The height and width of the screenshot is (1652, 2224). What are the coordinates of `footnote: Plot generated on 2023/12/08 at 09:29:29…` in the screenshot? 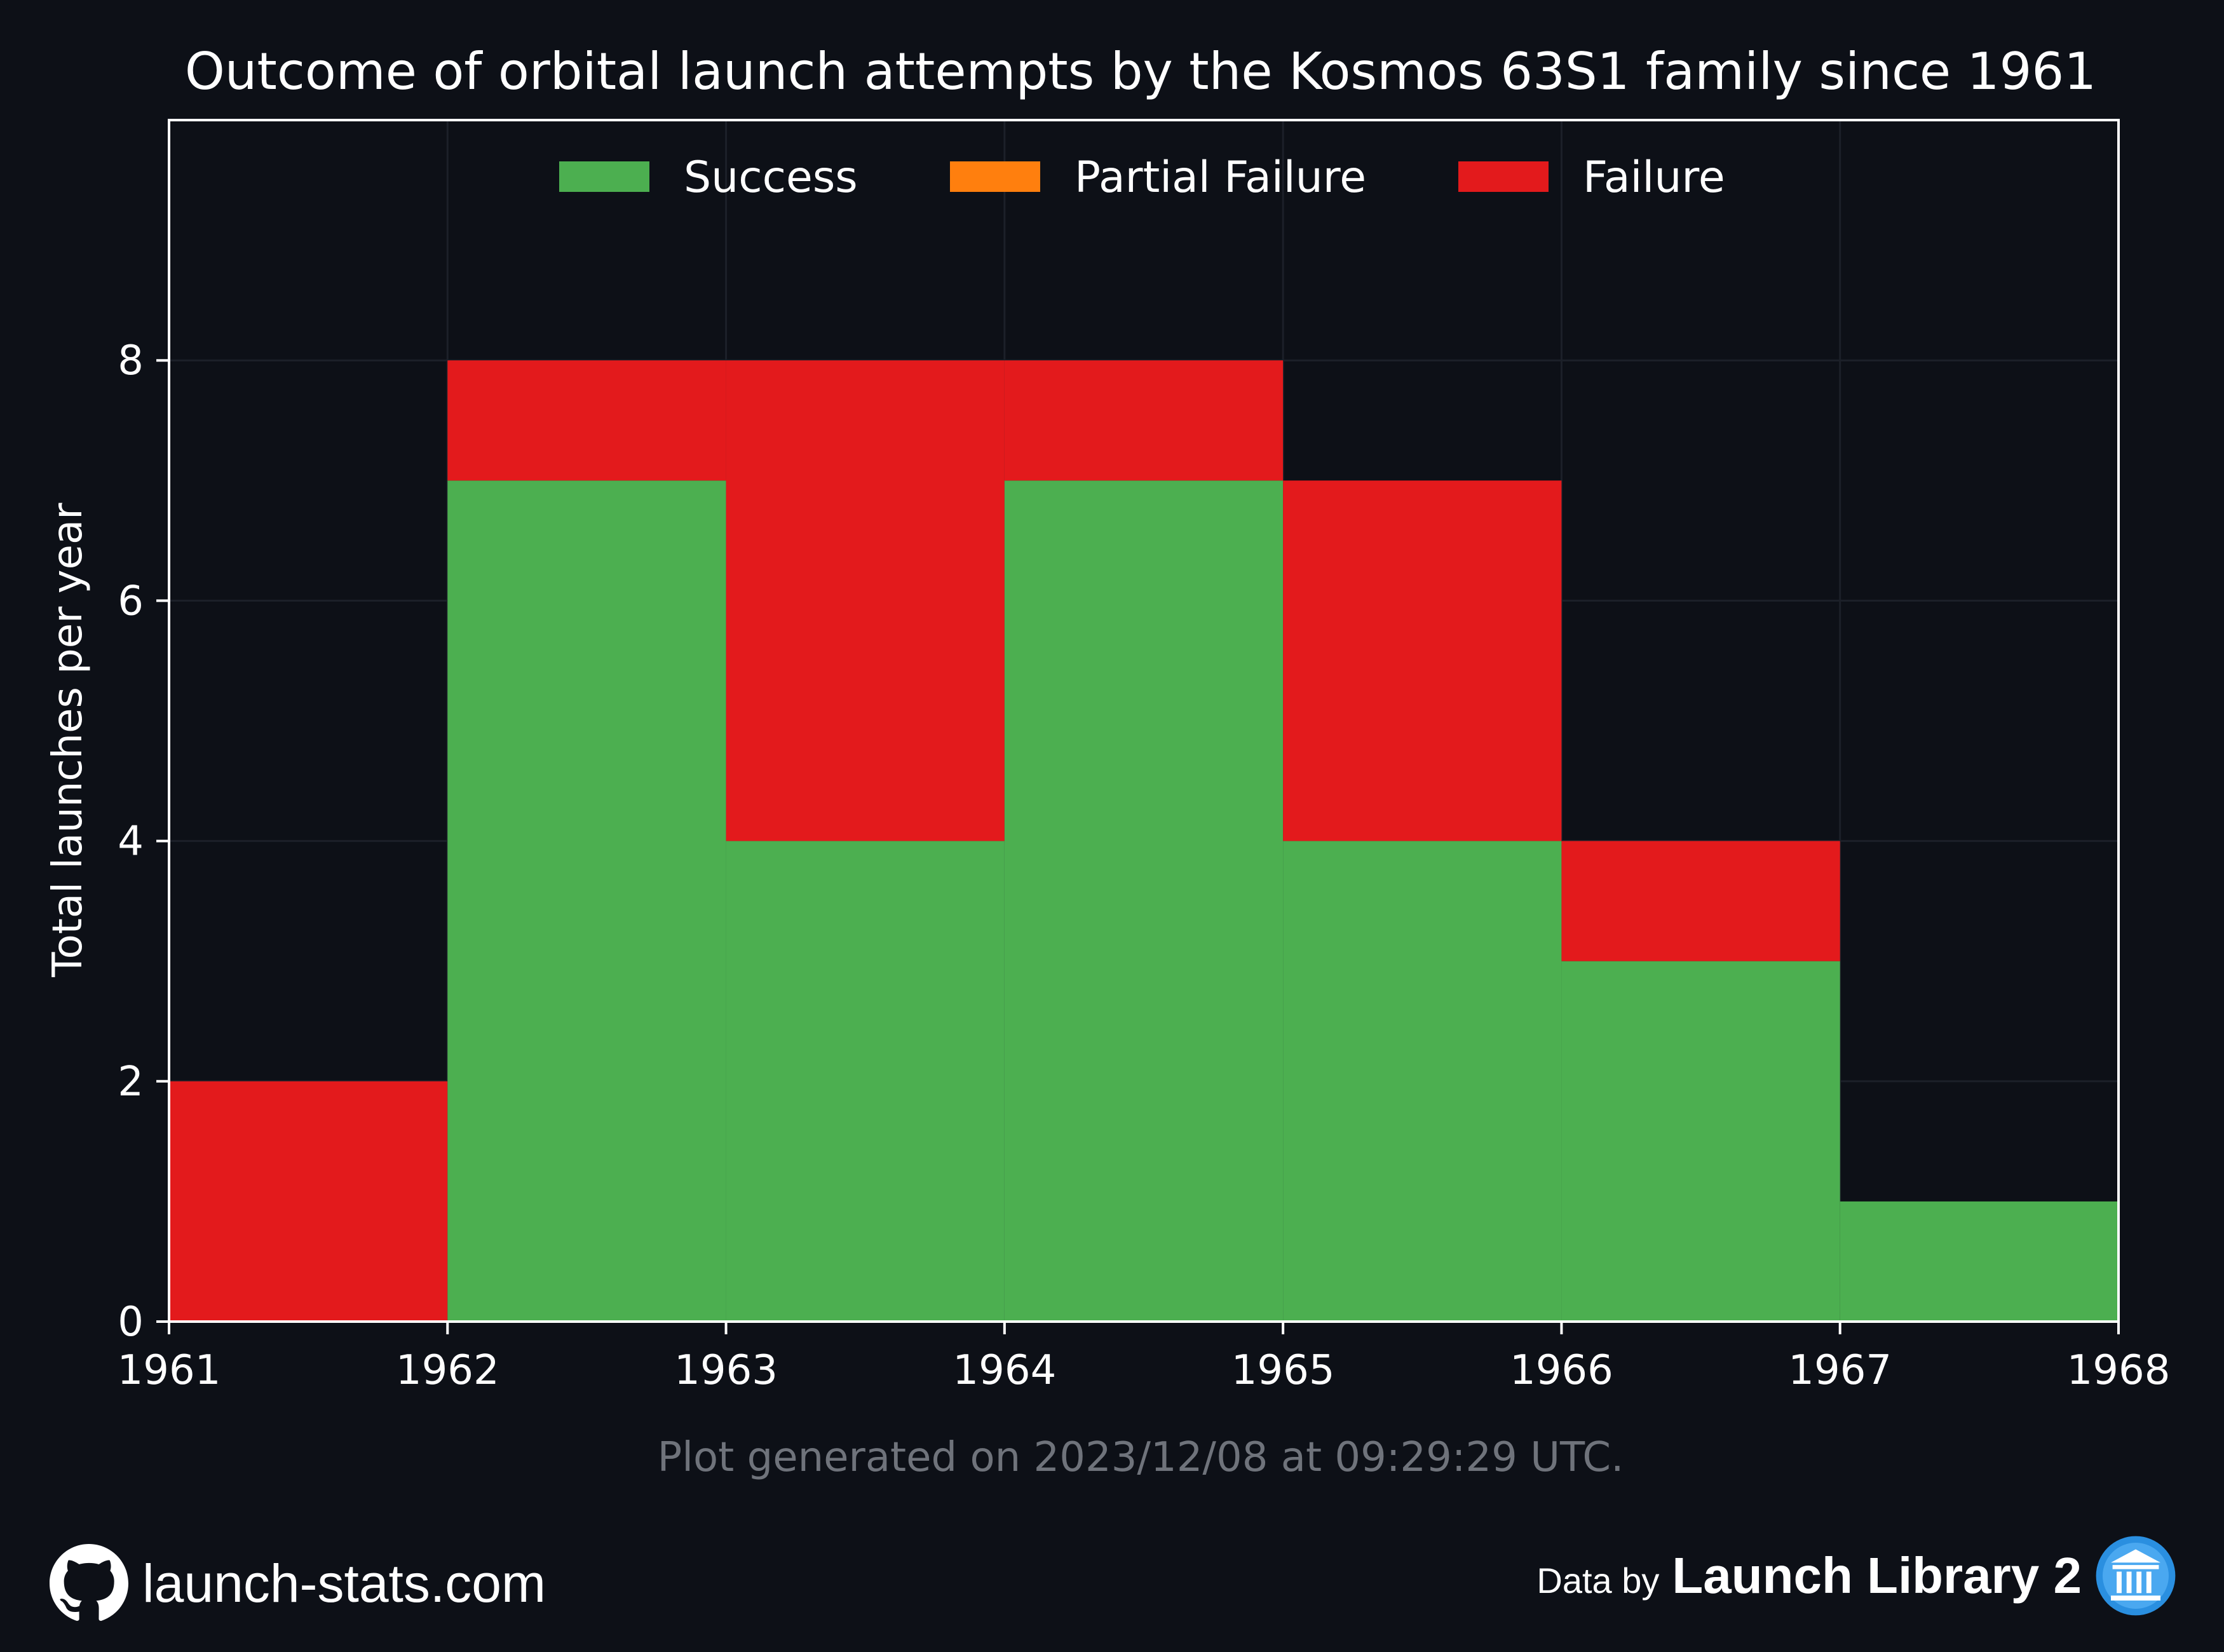 It's located at (1141, 1457).